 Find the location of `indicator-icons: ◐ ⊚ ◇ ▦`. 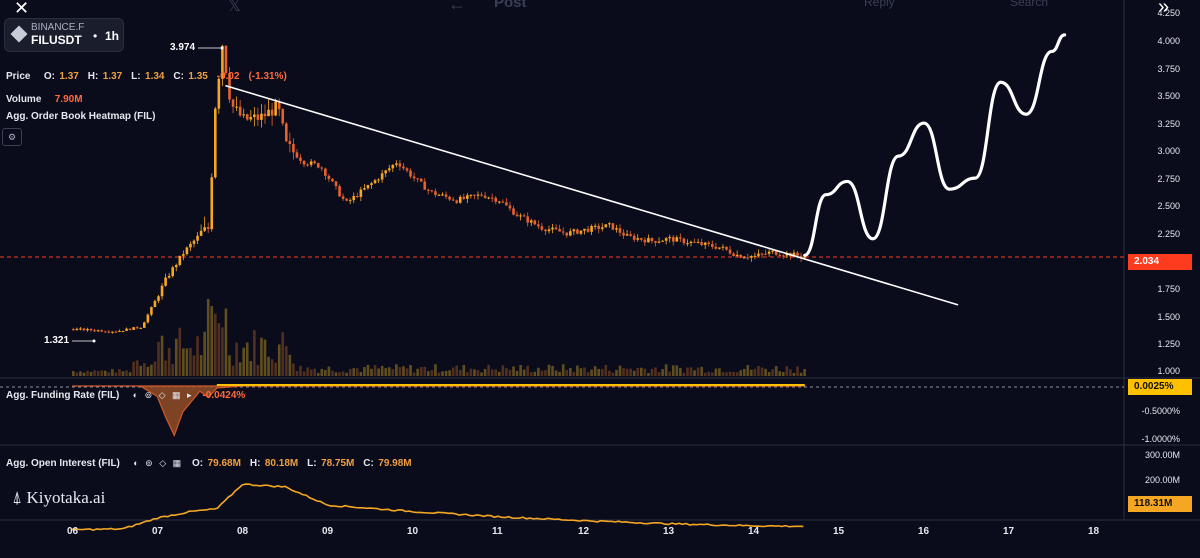

indicator-icons: ◐ ⊚ ◇ ▦ is located at coordinates (158, 463).